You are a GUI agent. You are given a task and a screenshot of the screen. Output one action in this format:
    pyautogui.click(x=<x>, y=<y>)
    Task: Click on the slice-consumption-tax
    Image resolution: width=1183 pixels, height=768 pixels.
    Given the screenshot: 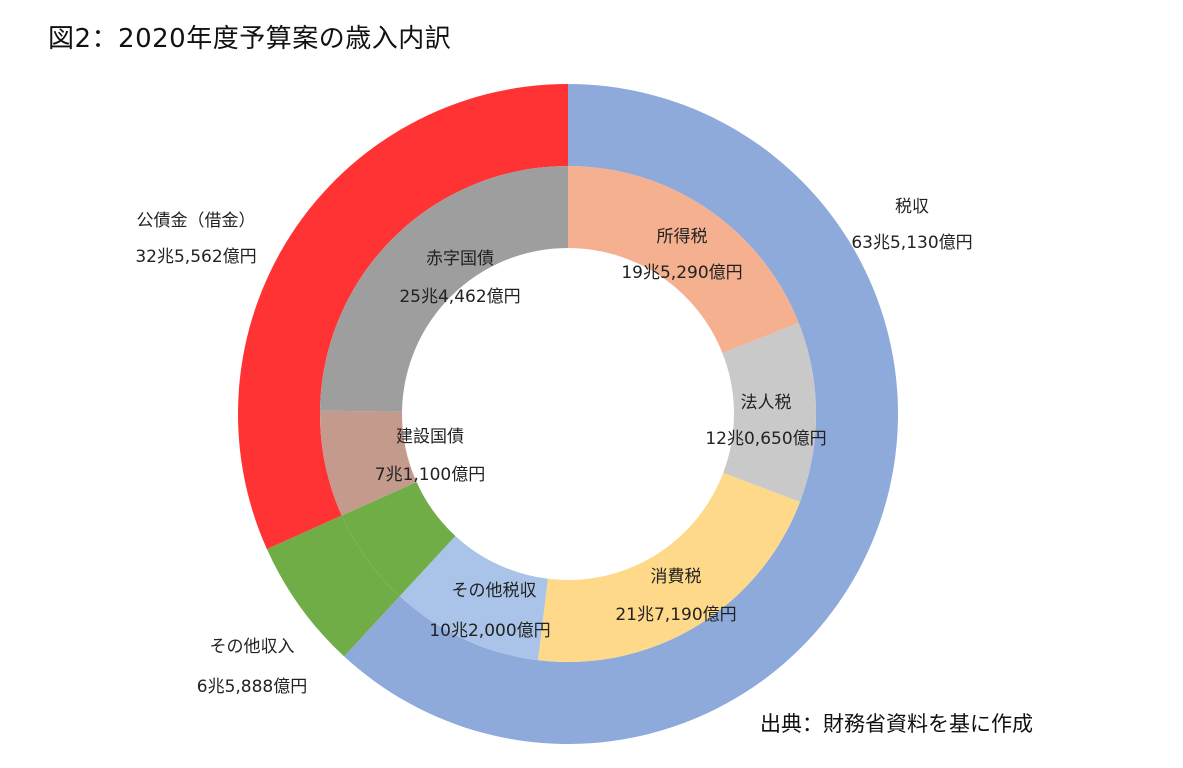 What is the action you would take?
    pyautogui.click(x=668, y=567)
    